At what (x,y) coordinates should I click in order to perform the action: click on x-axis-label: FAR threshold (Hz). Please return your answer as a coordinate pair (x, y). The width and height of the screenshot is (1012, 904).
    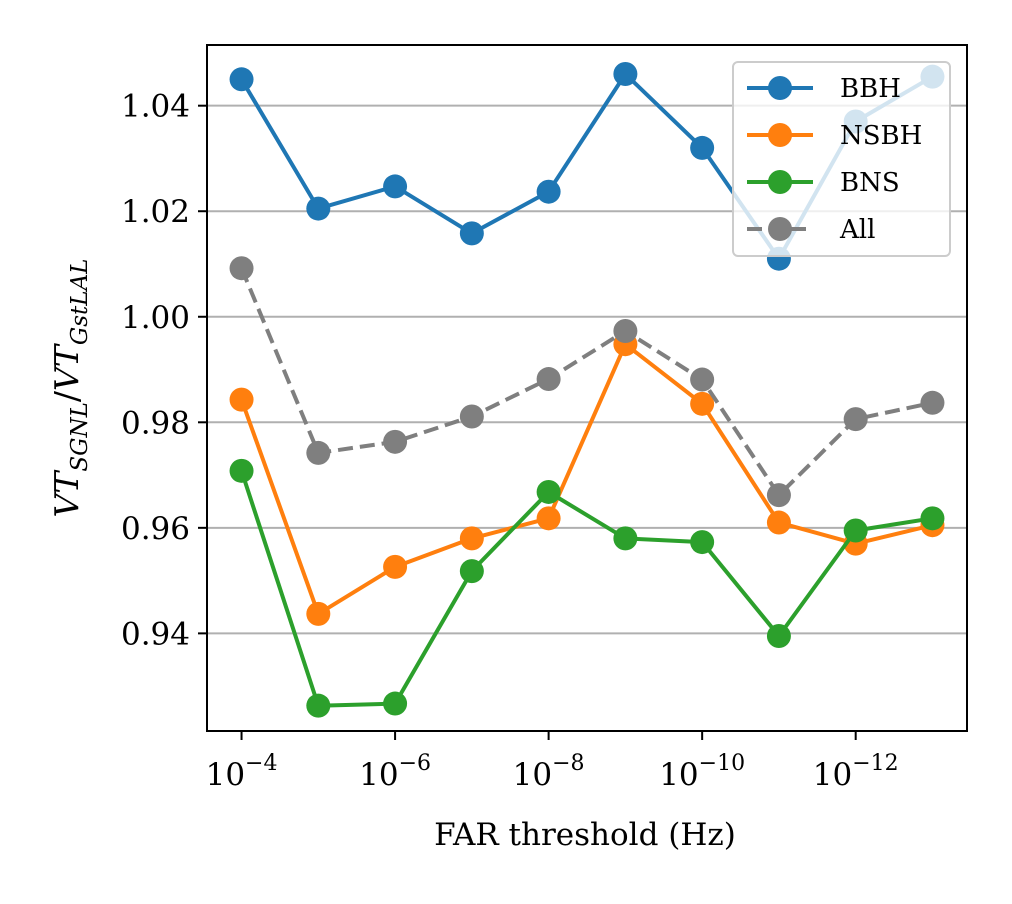
    Looking at the image, I should click on (585, 835).